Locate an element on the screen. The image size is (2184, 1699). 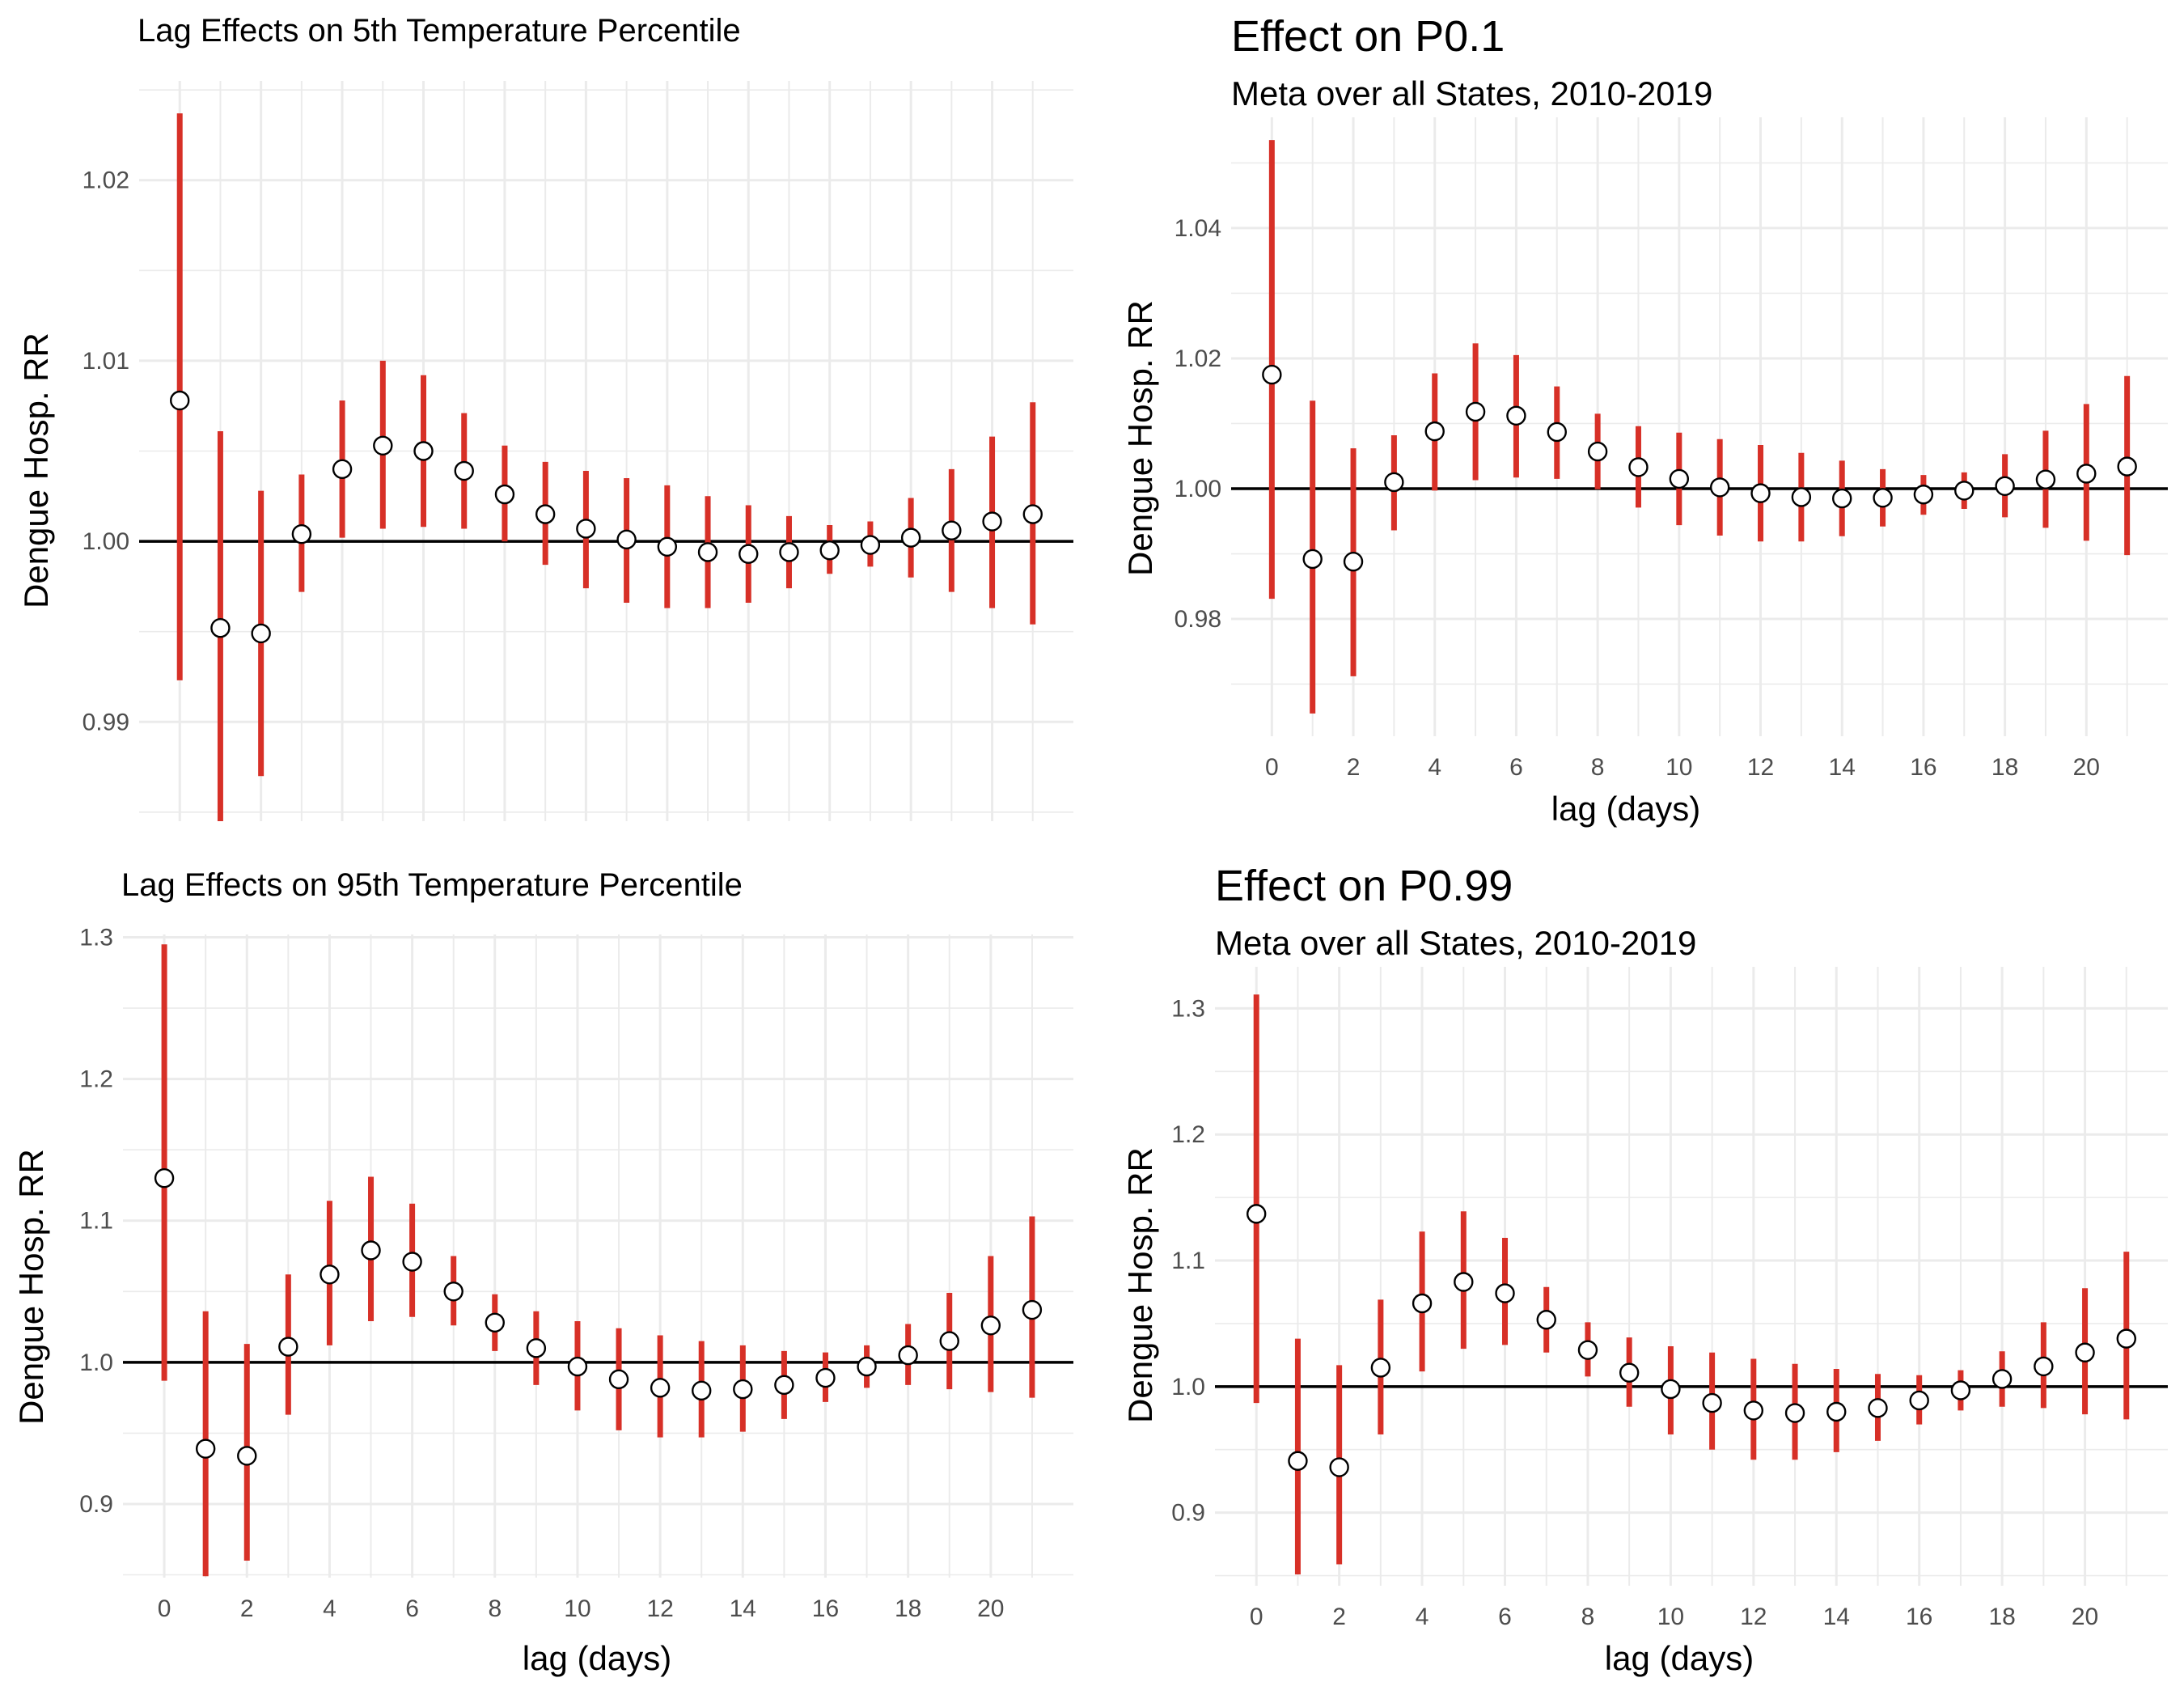
x-tick-label: 4 is located at coordinates (329, 1608).